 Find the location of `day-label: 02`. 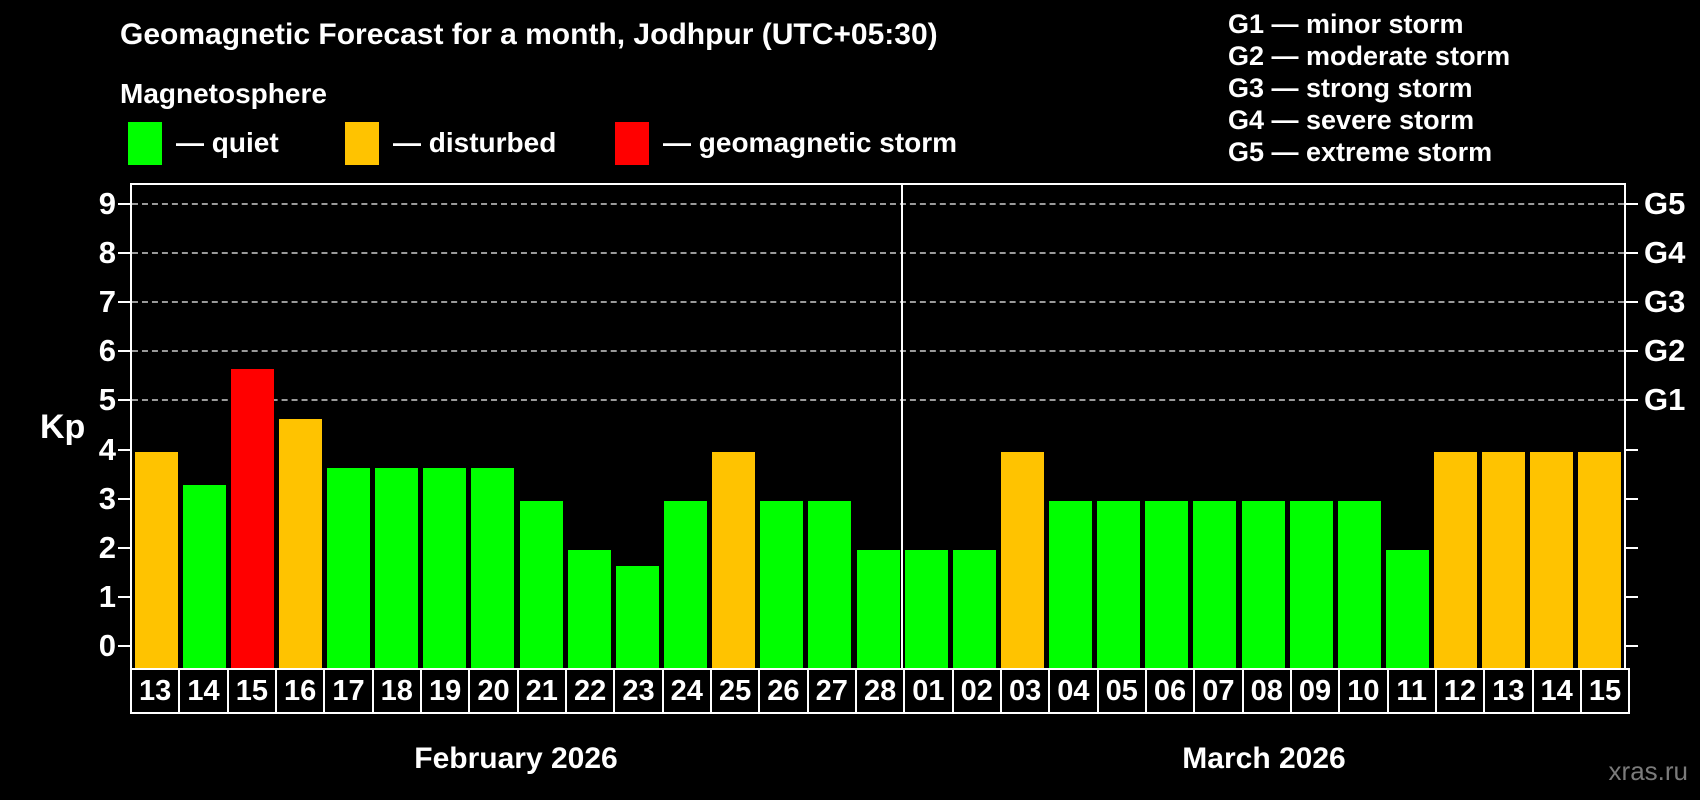

day-label: 02 is located at coordinates (976, 691).